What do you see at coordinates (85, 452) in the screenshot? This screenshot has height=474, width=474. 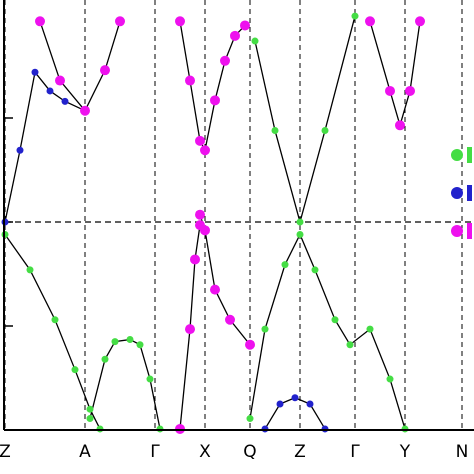 I see `x-tick-label: A` at bounding box center [85, 452].